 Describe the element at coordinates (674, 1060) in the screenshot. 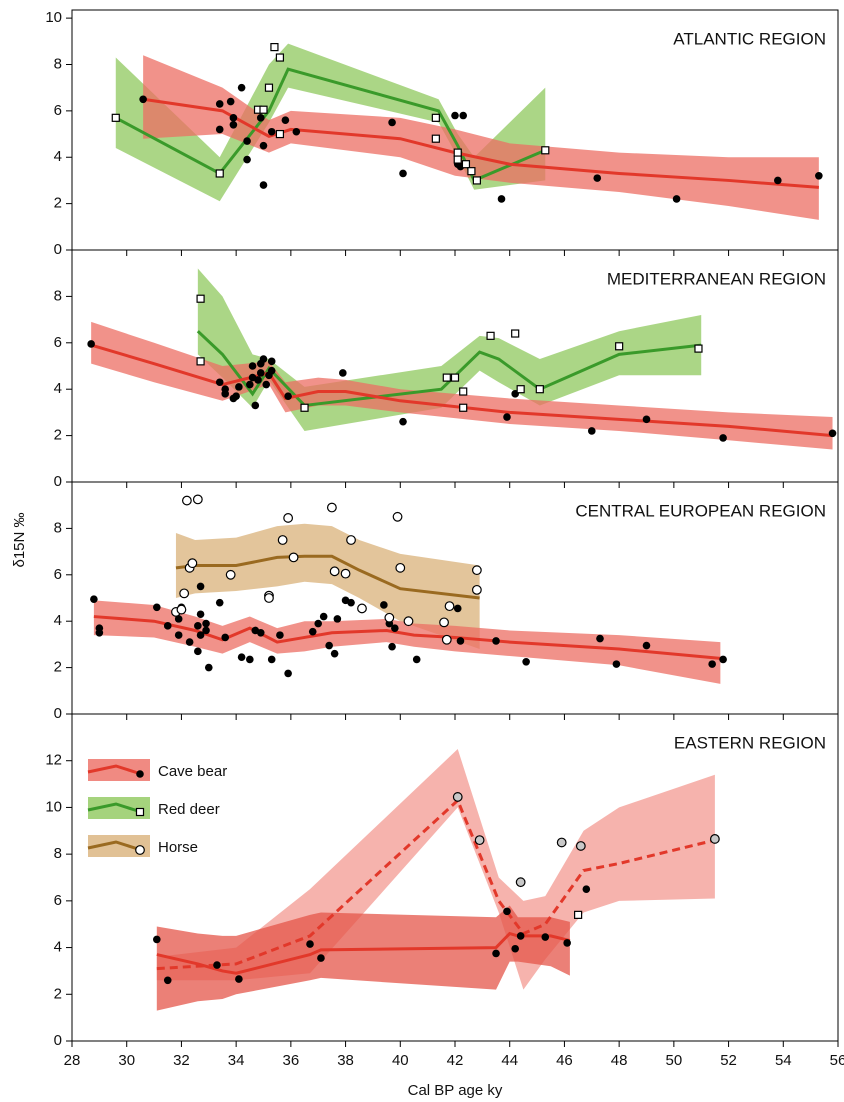

I see `x-tick-label: 50` at that location.